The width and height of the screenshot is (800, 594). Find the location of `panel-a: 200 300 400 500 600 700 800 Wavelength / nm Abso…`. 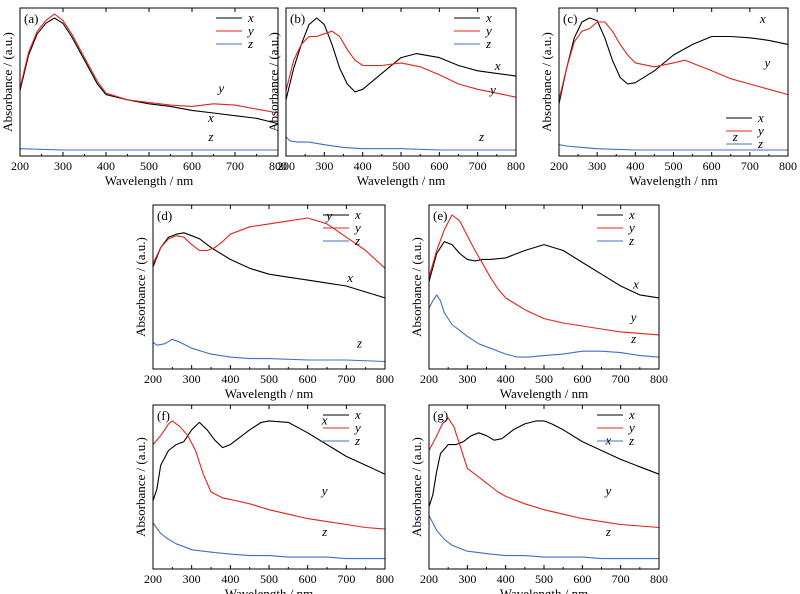

panel-a: 200 300 400 500 600 700 800 Wavelength / nm Abso… is located at coordinates (143, 97).